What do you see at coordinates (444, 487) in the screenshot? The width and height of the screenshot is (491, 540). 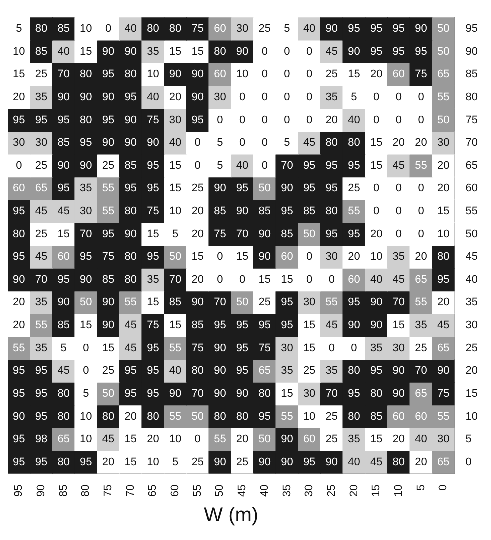 I see `x-tick-label: 0` at bounding box center [444, 487].